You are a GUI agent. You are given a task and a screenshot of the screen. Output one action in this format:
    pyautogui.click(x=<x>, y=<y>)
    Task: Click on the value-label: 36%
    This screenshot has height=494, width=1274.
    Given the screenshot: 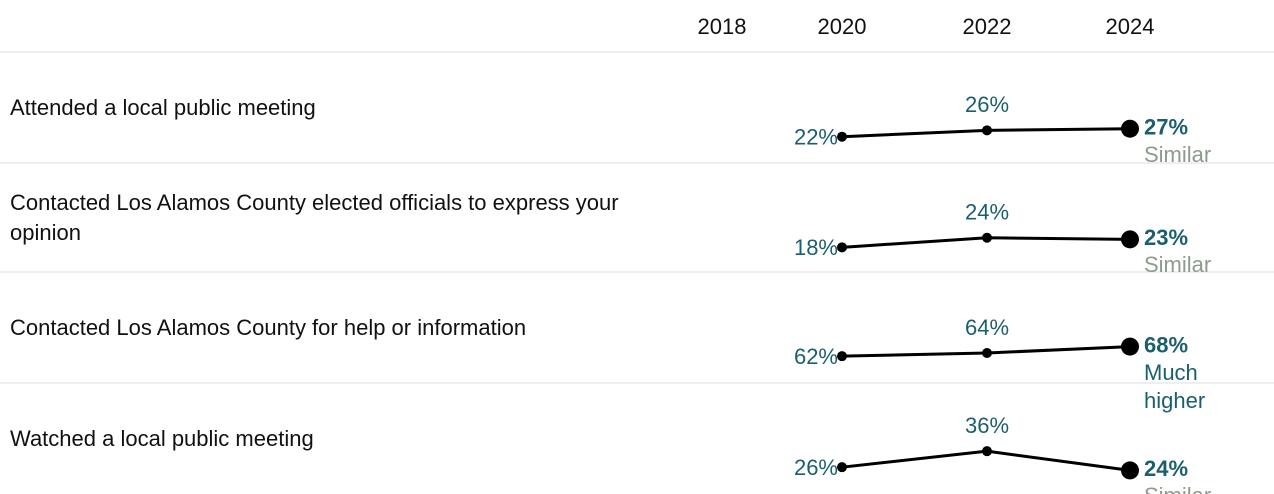 What is the action you would take?
    pyautogui.click(x=987, y=425)
    